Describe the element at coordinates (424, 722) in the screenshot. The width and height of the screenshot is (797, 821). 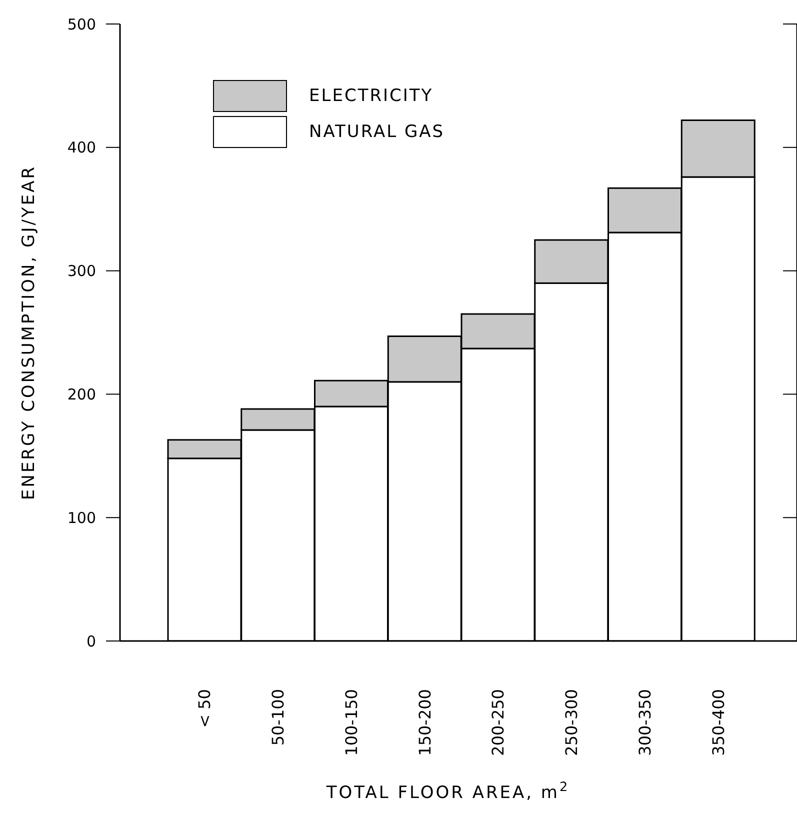
I see `x-tick-label: 150-200` at that location.